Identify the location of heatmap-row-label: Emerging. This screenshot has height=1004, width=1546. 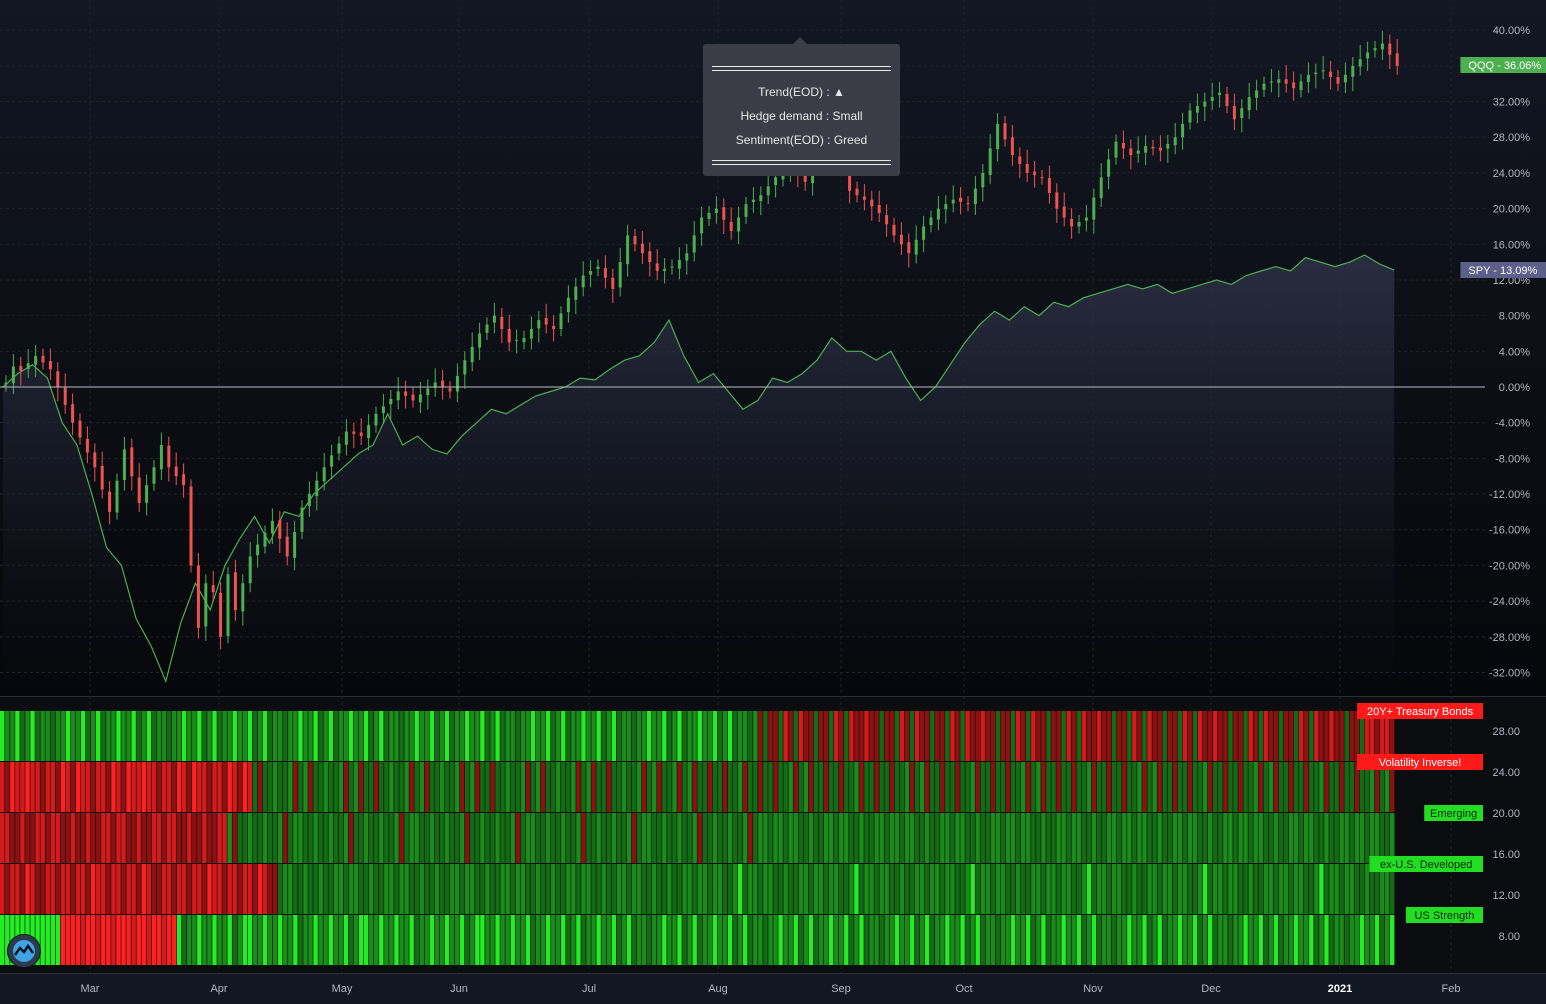
(1453, 813).